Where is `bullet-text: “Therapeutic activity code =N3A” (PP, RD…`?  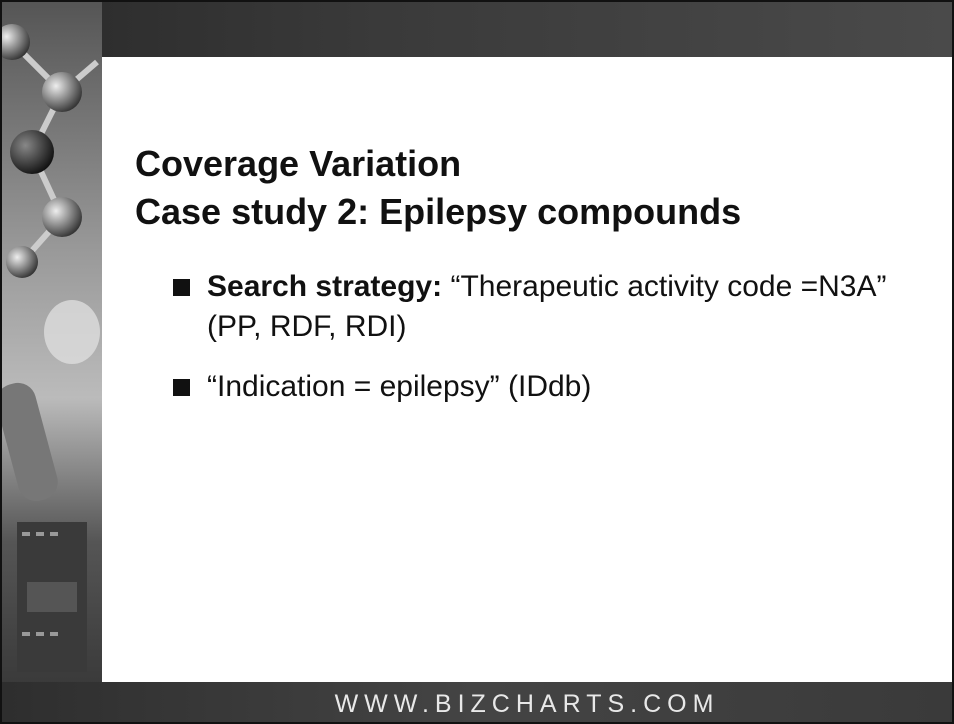
bullet-text: “Therapeutic activity code =N3A” (PP, RD… is located at coordinates (547, 306).